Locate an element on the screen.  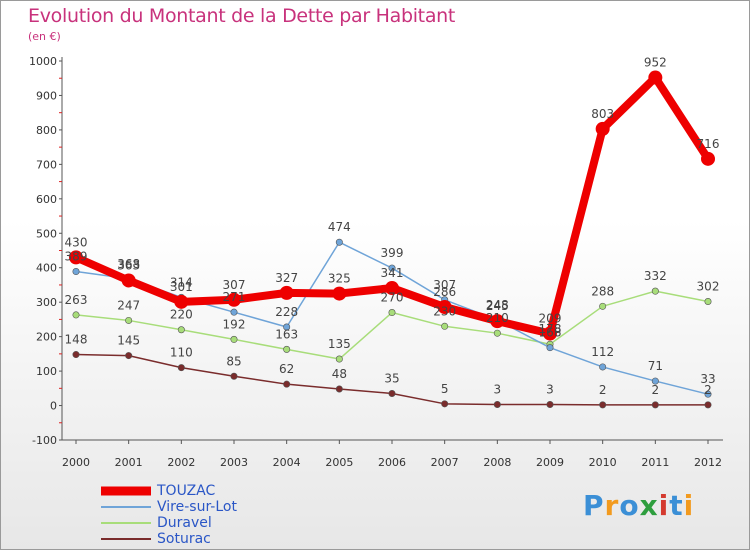
data-label-vire-sur-lot: 168 is located at coordinates (550, 333).